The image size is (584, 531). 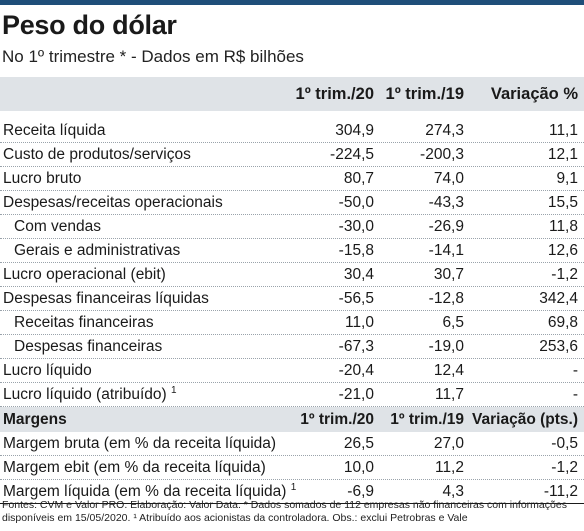 What do you see at coordinates (534, 94) in the screenshot?
I see `column-header-variation: Variação %` at bounding box center [534, 94].